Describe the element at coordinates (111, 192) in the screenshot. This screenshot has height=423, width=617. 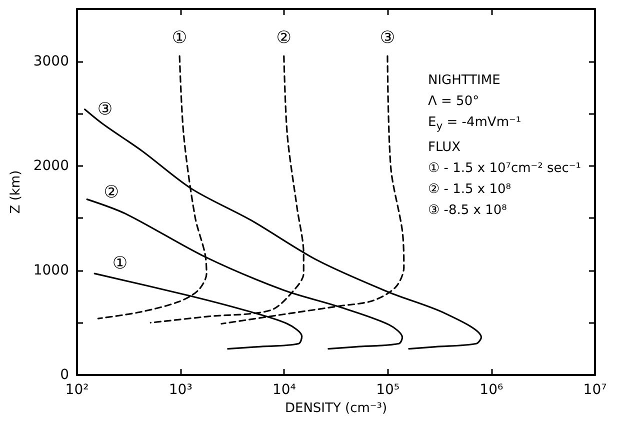
I see `series-label: ②` at that location.